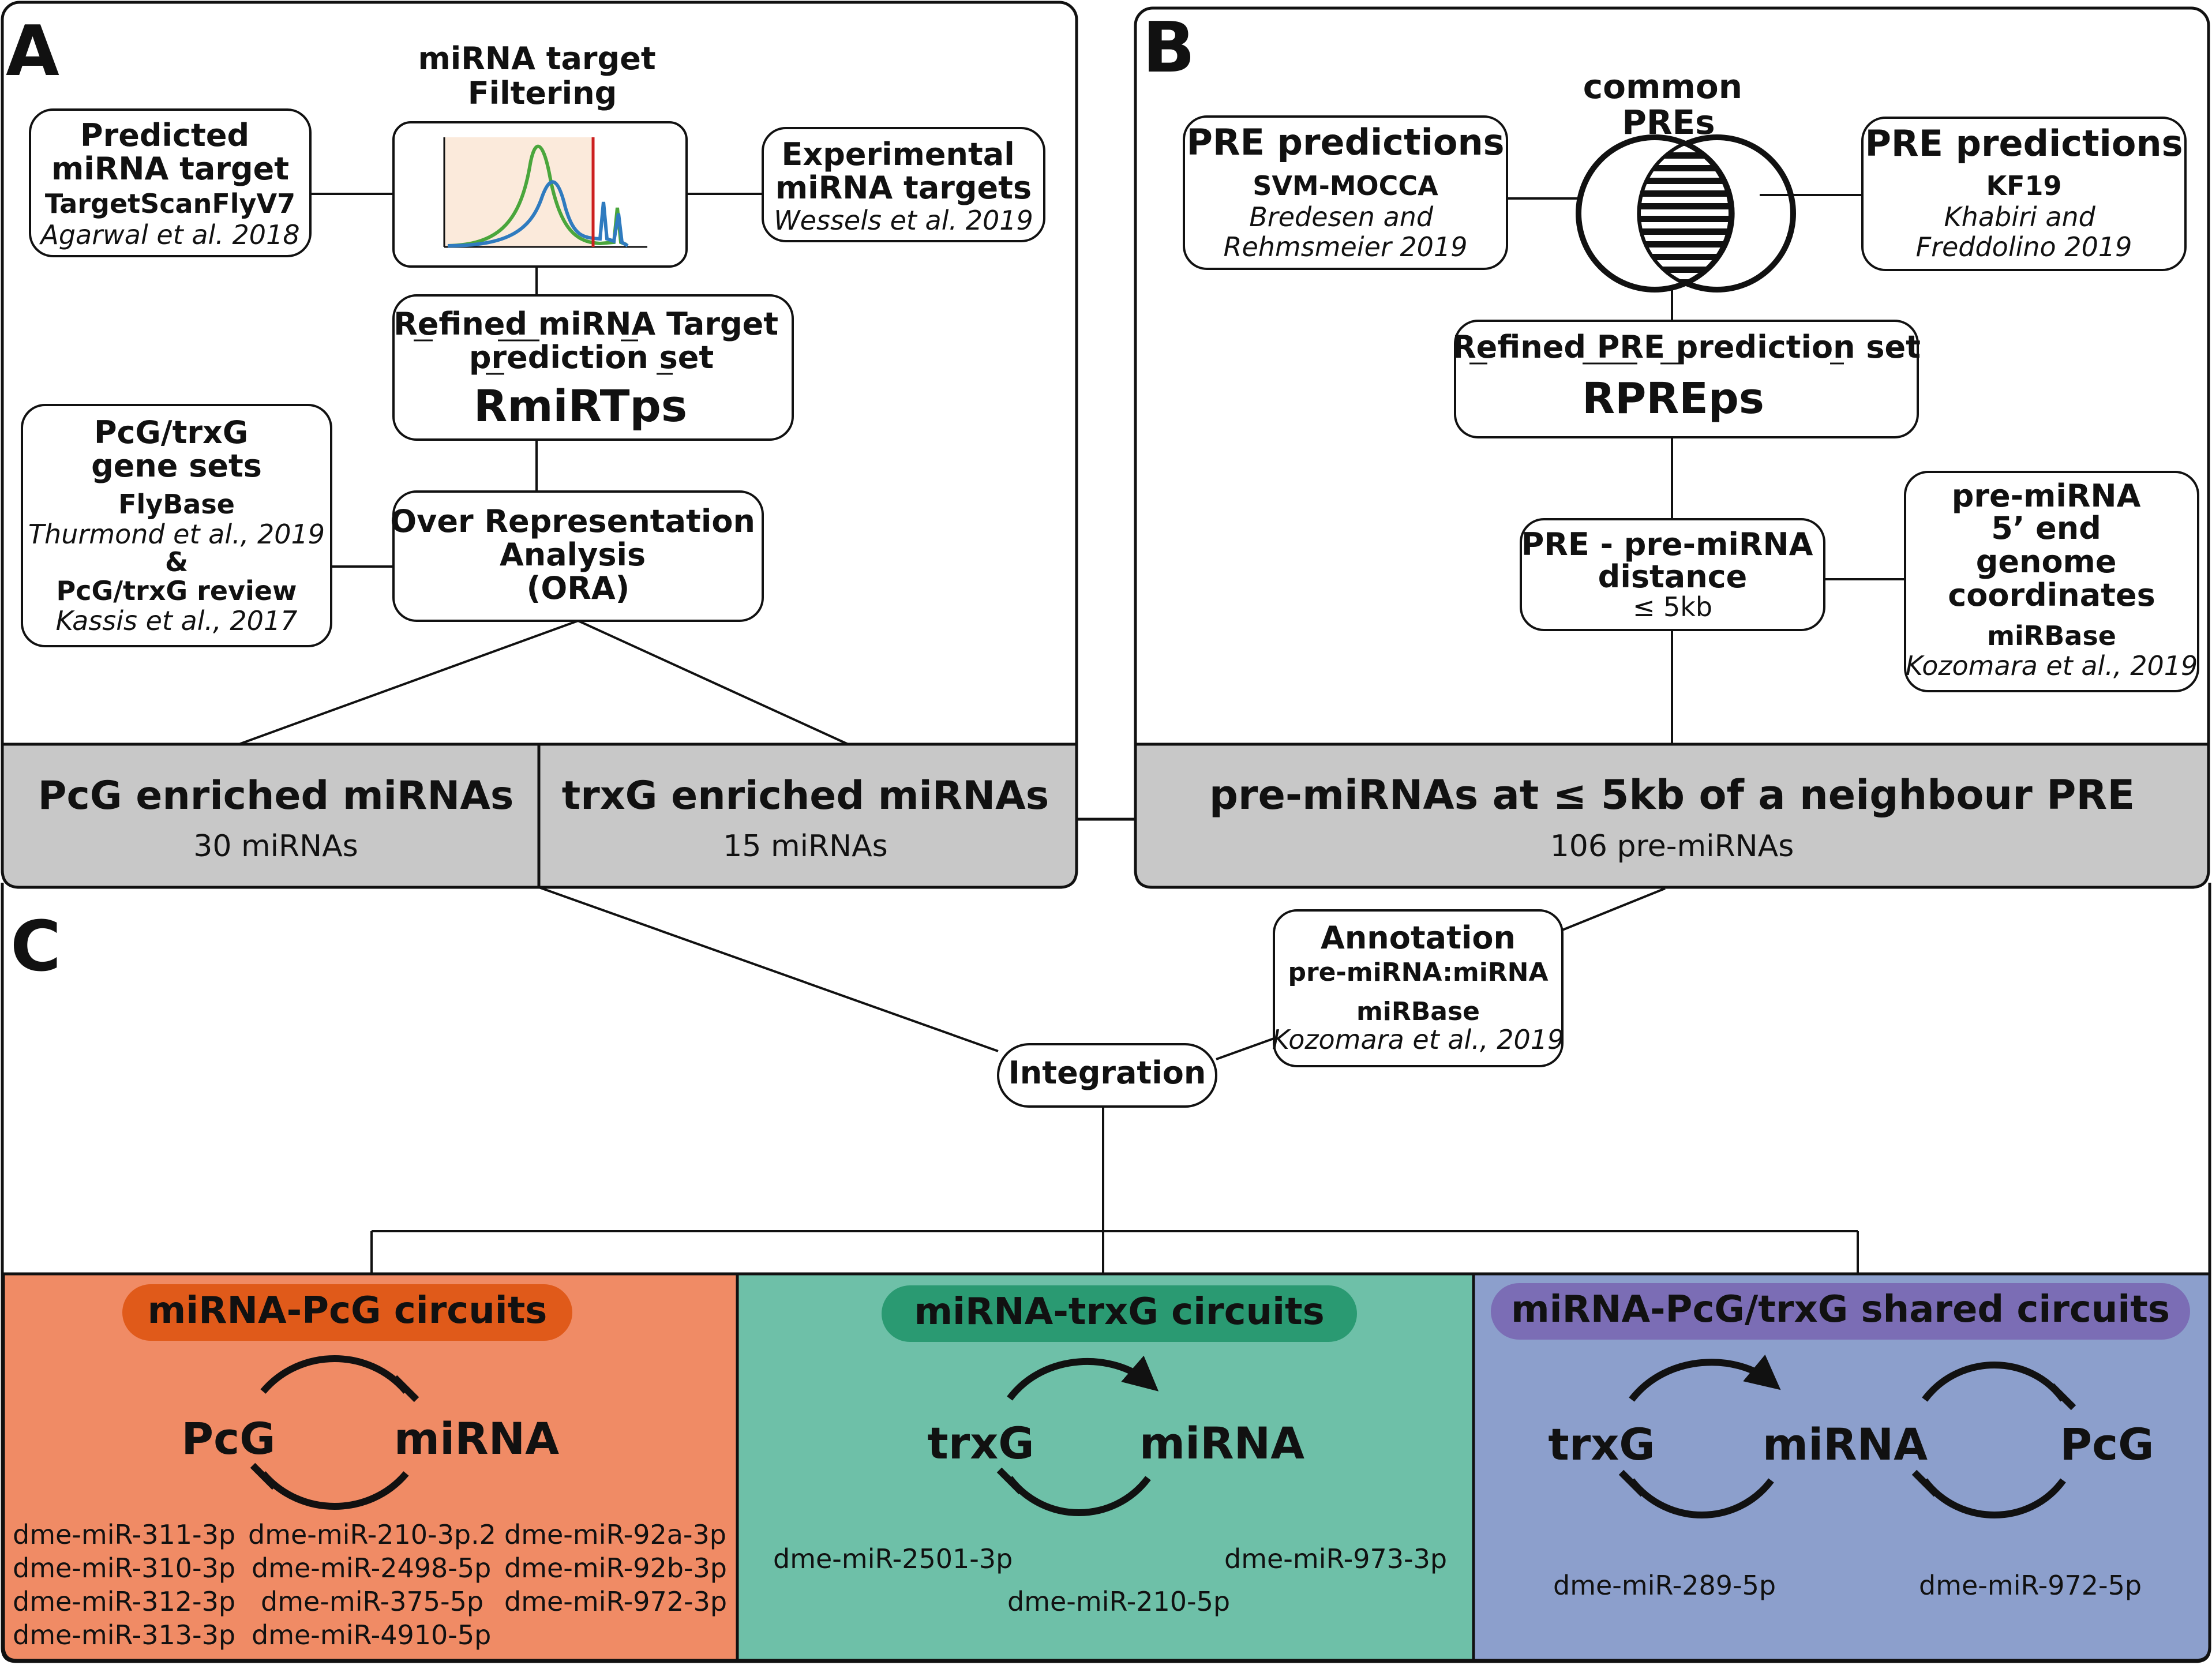 The width and height of the screenshot is (2212, 1665). I want to click on svg-text: dme-miR-210-5p, so click(1118, 1601).